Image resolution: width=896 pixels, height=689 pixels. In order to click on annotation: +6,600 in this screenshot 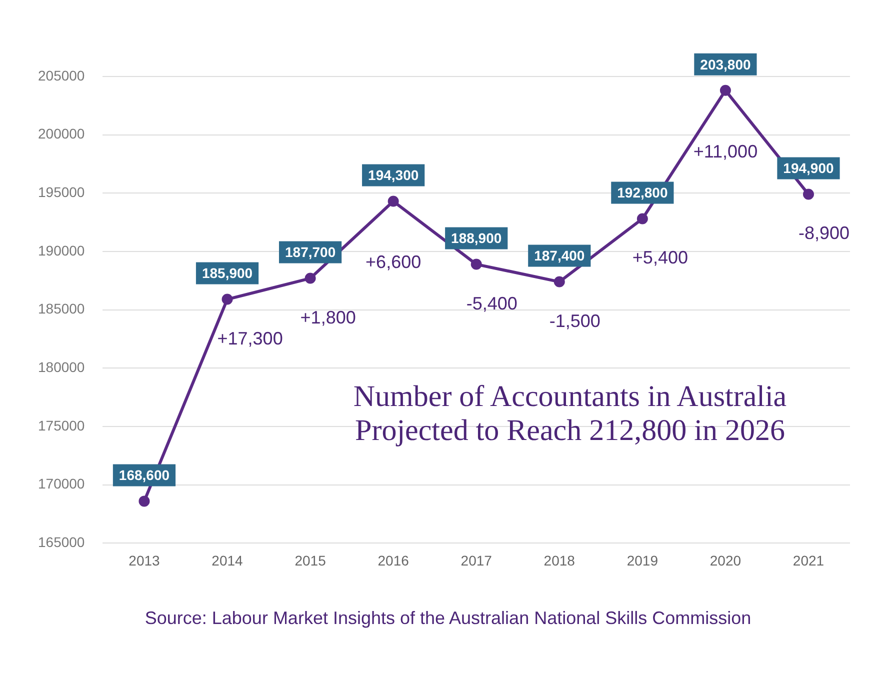, I will do `click(394, 262)`.